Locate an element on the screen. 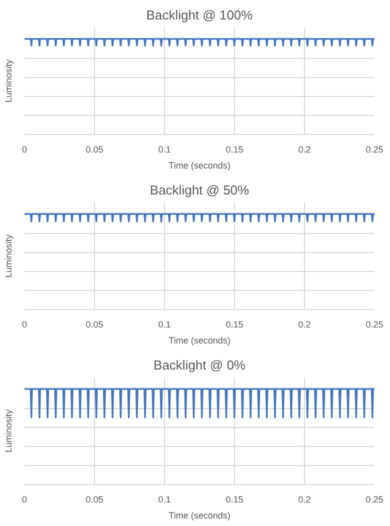  chart-title: Backlight @ 50% is located at coordinates (200, 190).